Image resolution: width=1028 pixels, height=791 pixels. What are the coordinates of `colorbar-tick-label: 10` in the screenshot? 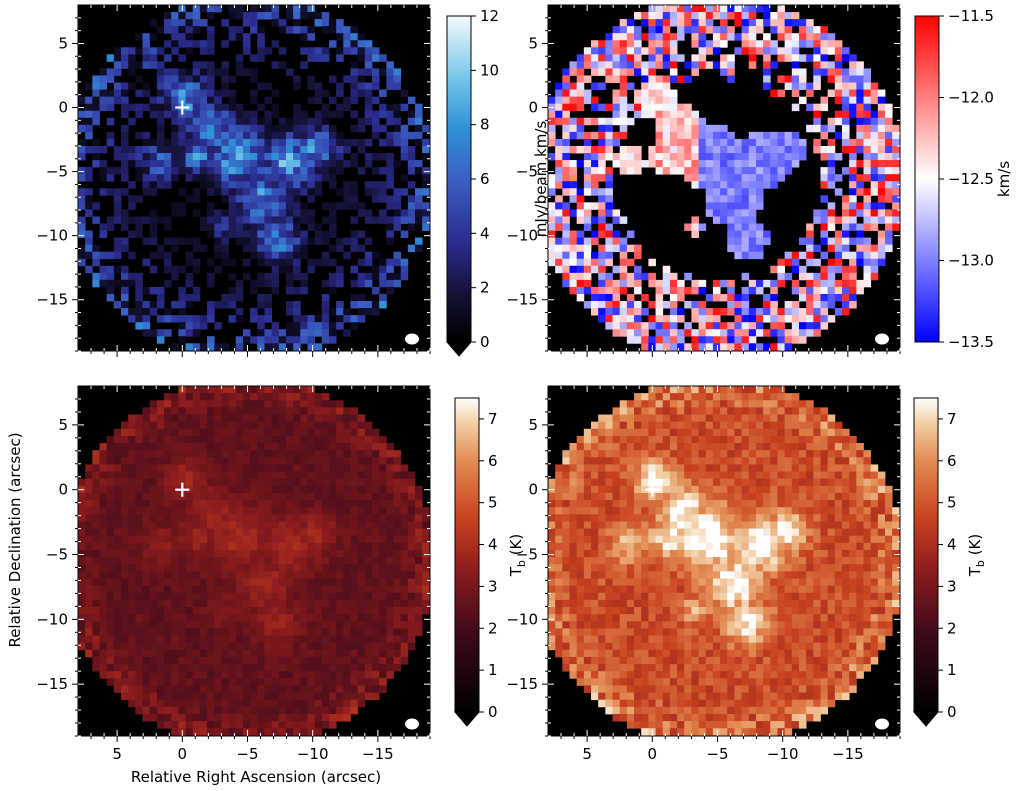 It's located at (489, 70).